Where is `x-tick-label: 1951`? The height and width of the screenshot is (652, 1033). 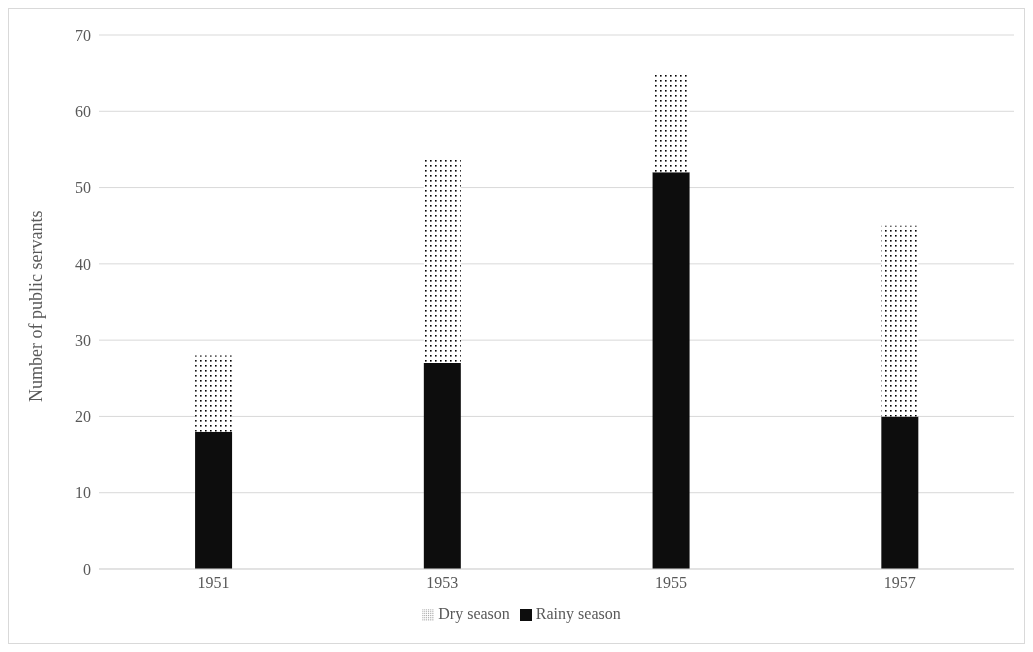 x-tick-label: 1951 is located at coordinates (213, 583).